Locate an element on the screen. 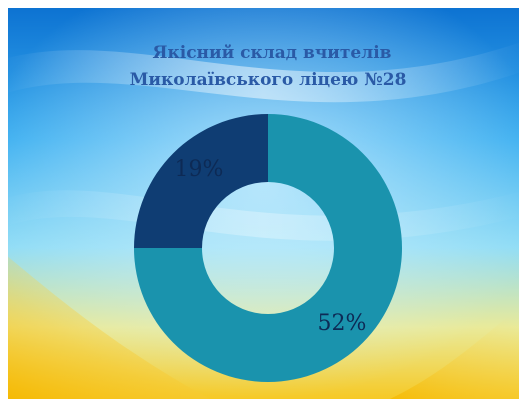 Image resolution: width=527 pixels, height=399 pixels. slice-label-2: 52% is located at coordinates (342, 323).